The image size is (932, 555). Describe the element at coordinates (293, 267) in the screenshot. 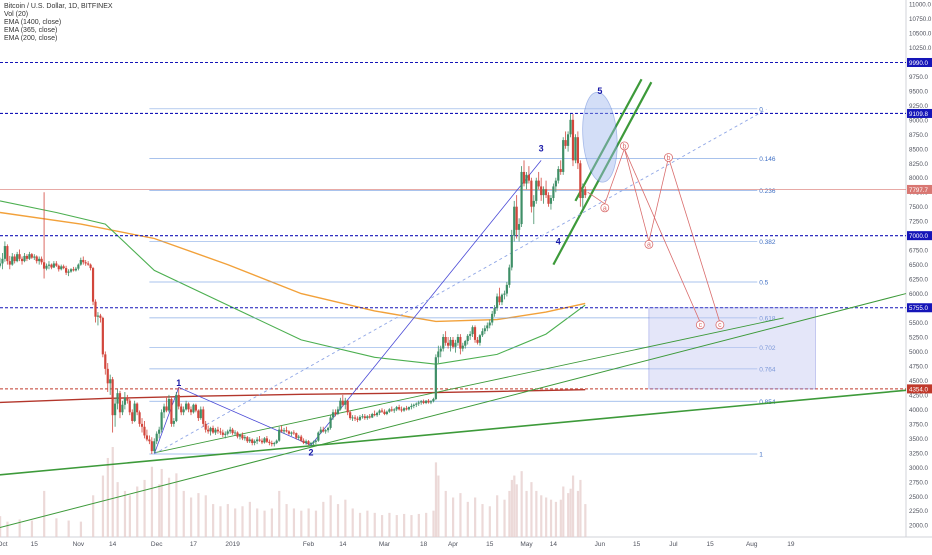

I see `ema-365-line` at that location.